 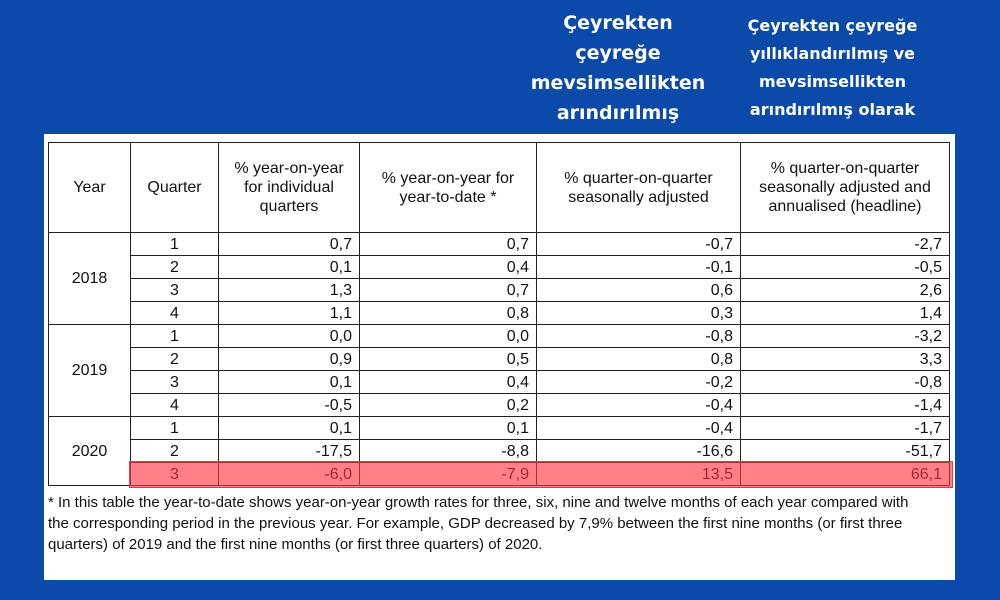 I want to click on value-cell-qoq-annualised: -51,7, so click(x=845, y=451).